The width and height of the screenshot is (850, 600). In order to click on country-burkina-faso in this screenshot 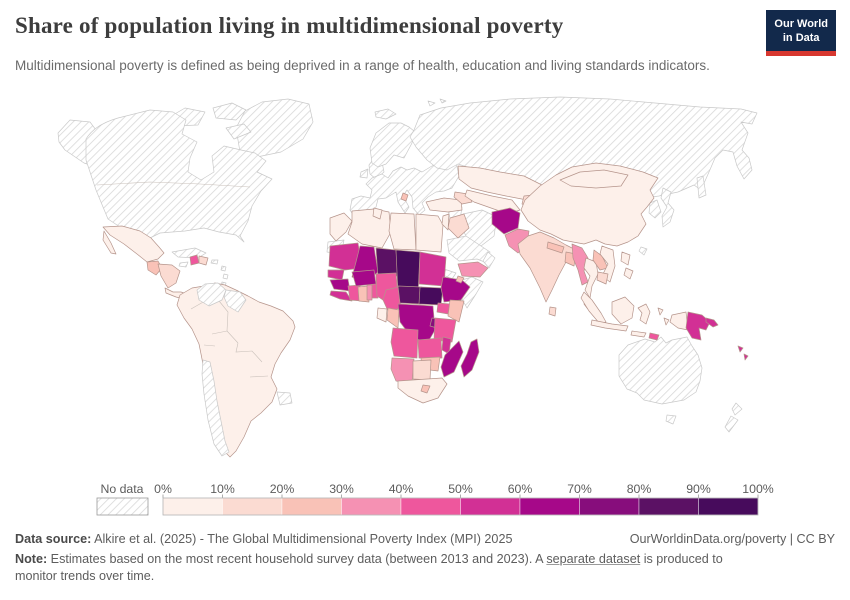, I will do `click(364, 278)`.